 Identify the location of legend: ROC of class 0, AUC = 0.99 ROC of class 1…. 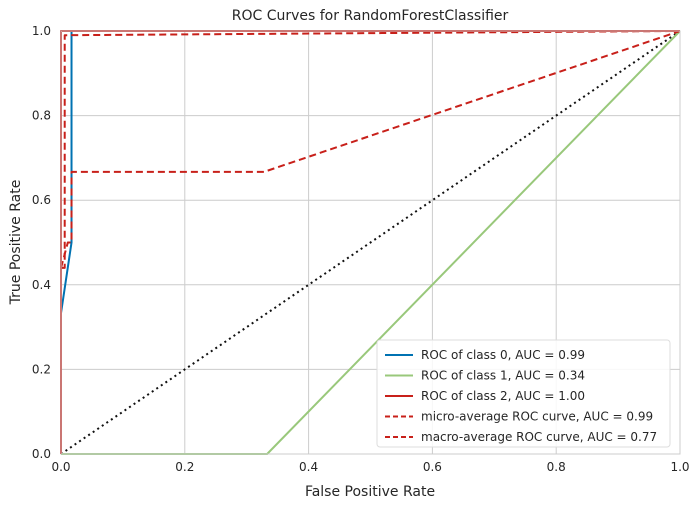
(523, 393).